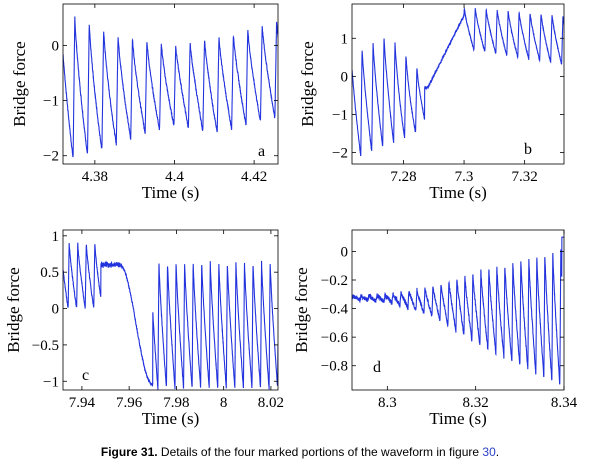 This screenshot has width=600, height=474. I want to click on panel-label: a, so click(261, 151).